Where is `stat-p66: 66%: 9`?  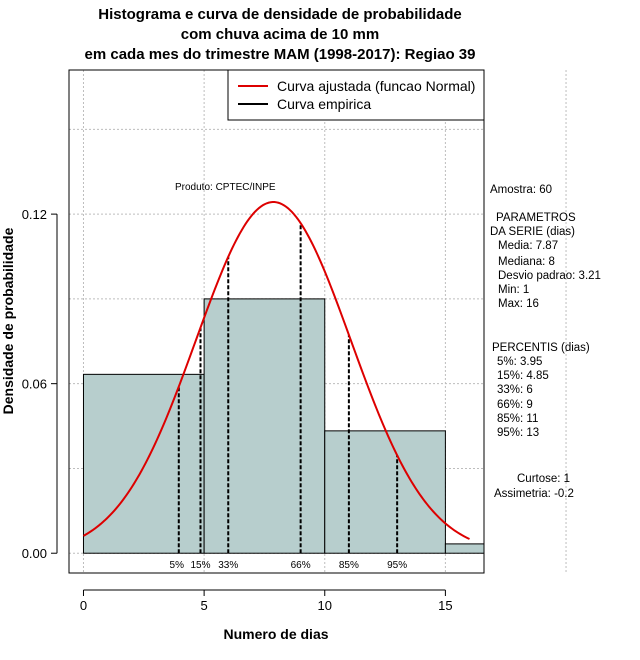 stat-p66: 66%: 9 is located at coordinates (515, 405).